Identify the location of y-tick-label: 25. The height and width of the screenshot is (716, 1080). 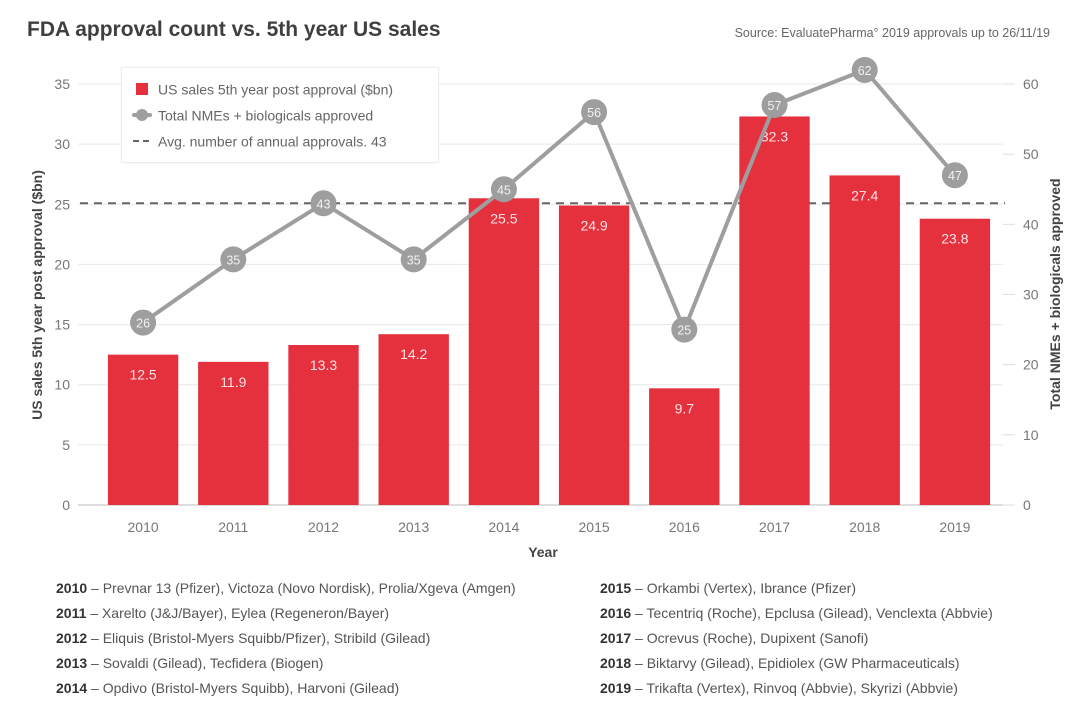
(62, 204).